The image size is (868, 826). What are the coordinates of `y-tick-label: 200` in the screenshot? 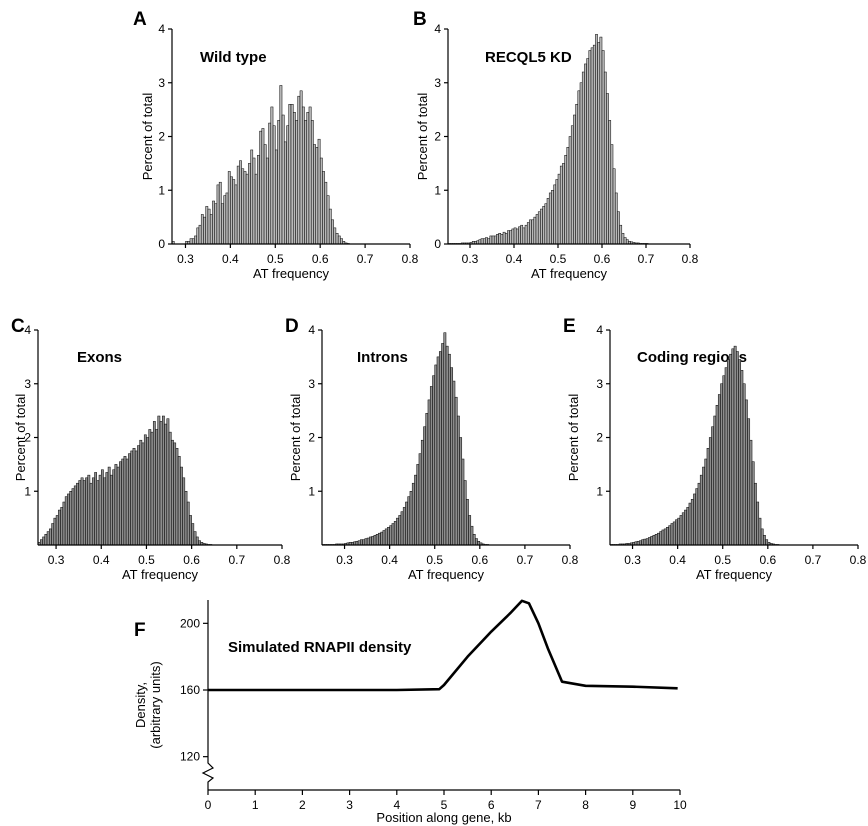 It's located at (190, 623).